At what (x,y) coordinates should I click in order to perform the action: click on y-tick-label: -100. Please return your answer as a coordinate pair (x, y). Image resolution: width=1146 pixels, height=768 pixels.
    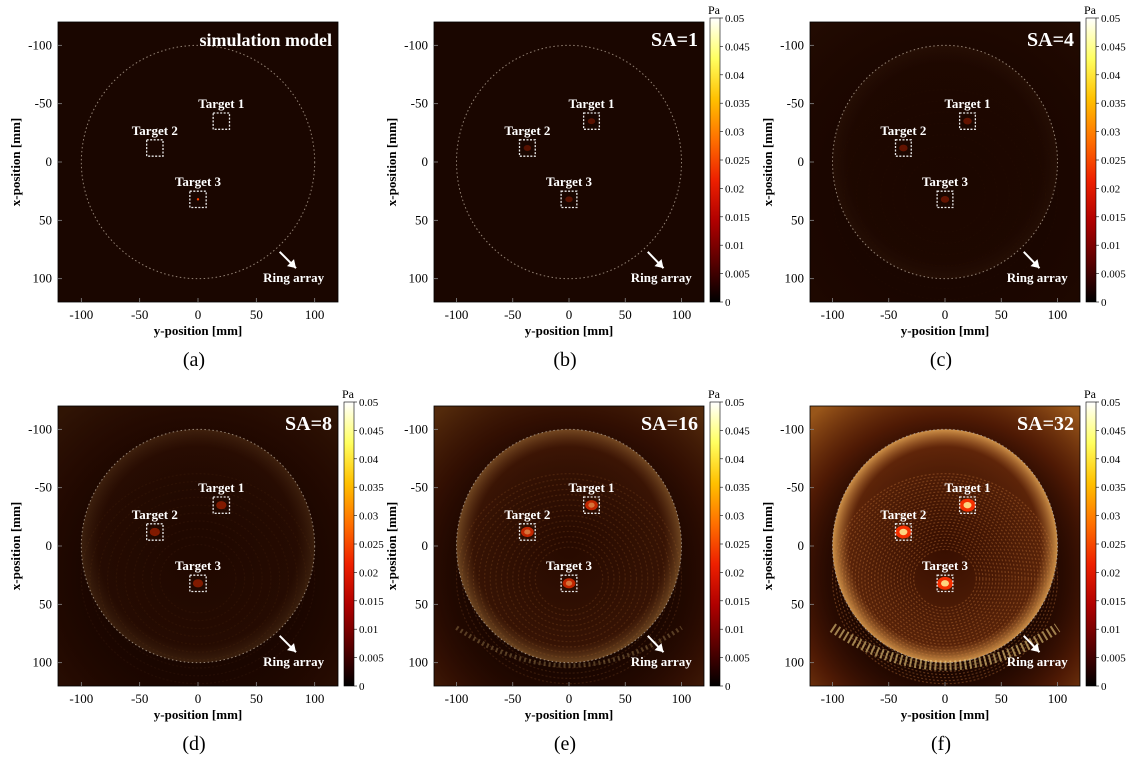
    Looking at the image, I should click on (40, 428).